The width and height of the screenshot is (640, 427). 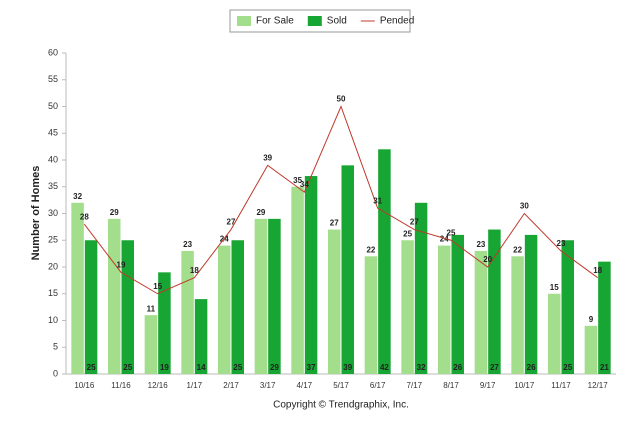 I want to click on legend: For Sale Sold Pended, so click(x=325, y=21).